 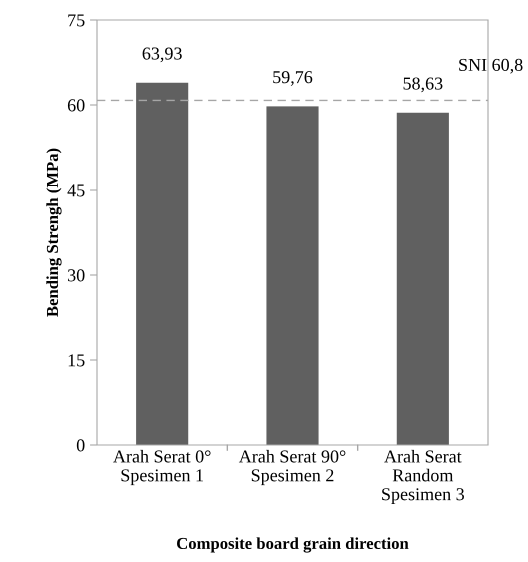 I want to click on y-tick-label: 75, so click(x=76, y=20).